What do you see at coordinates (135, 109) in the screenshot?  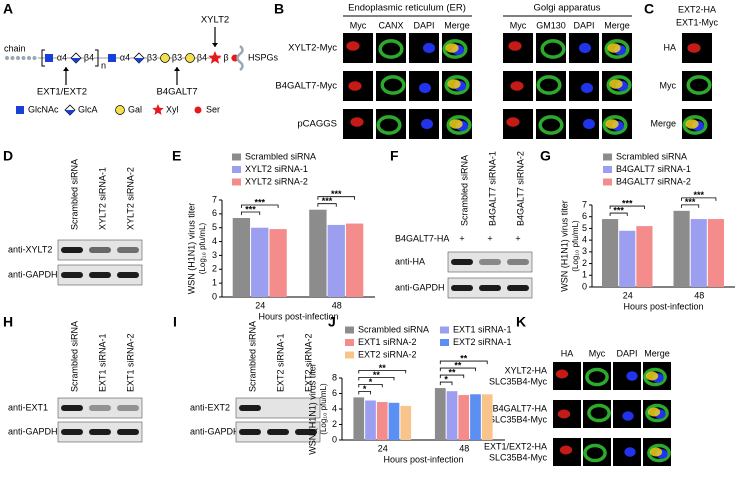 I see `legend-label: Gal` at bounding box center [135, 109].